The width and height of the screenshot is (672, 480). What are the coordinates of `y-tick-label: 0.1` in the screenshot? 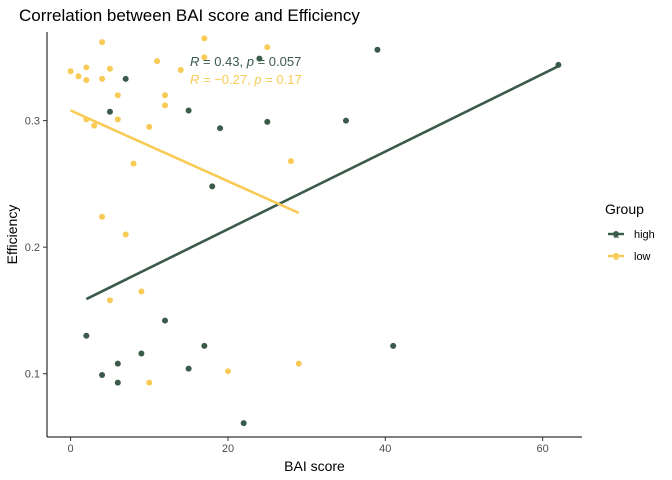 It's located at (32, 375).